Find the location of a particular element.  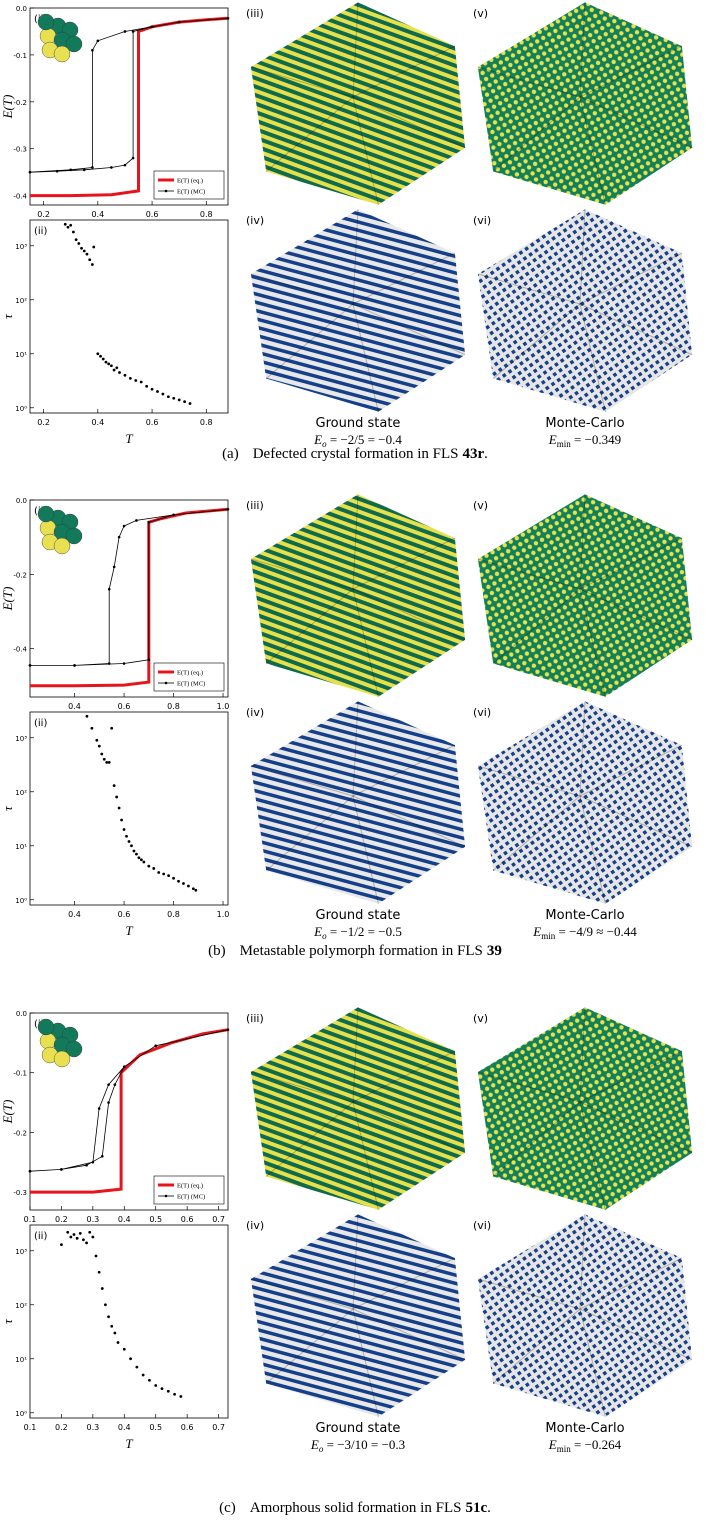

energy-label: Eo = −3/10 = −0.3 is located at coordinates (357, 1445).